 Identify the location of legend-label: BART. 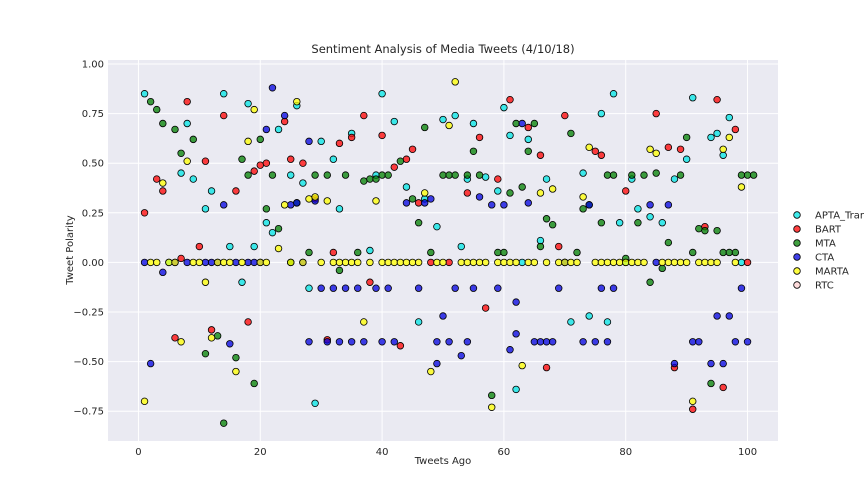
(828, 230).